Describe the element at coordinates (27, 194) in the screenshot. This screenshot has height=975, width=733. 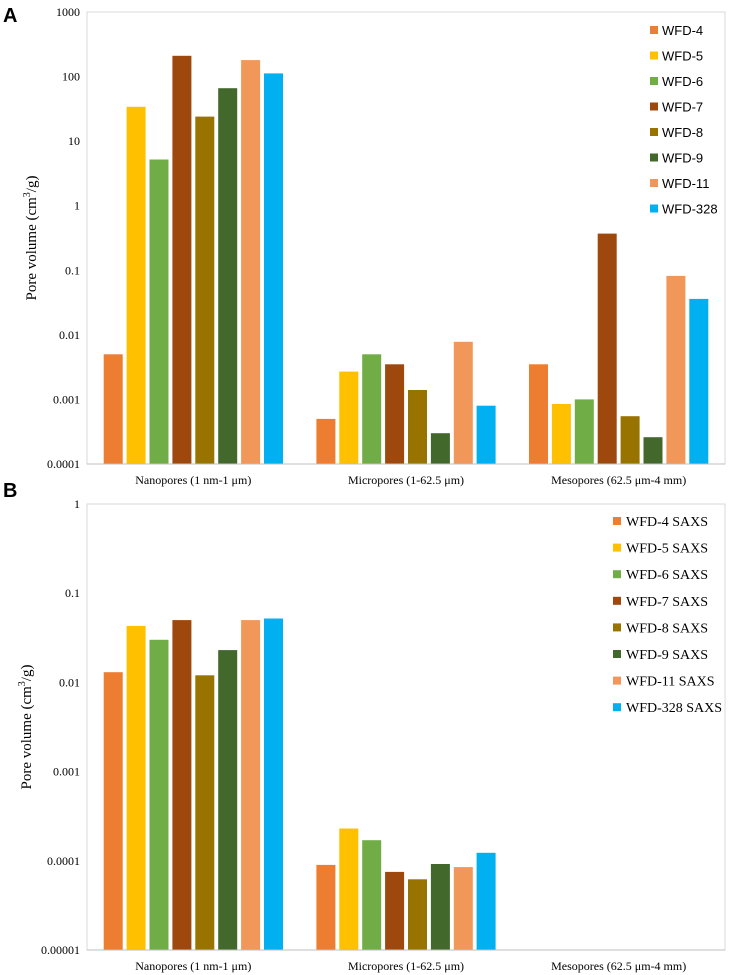
I see `y-axis-title-a-sup: 3` at that location.